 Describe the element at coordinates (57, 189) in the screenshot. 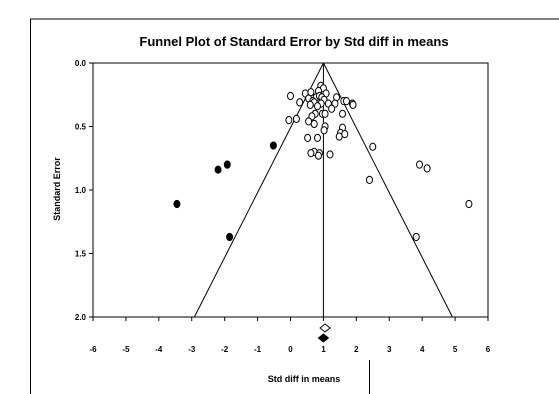

I see `y-axis-label: Standard Error` at that location.